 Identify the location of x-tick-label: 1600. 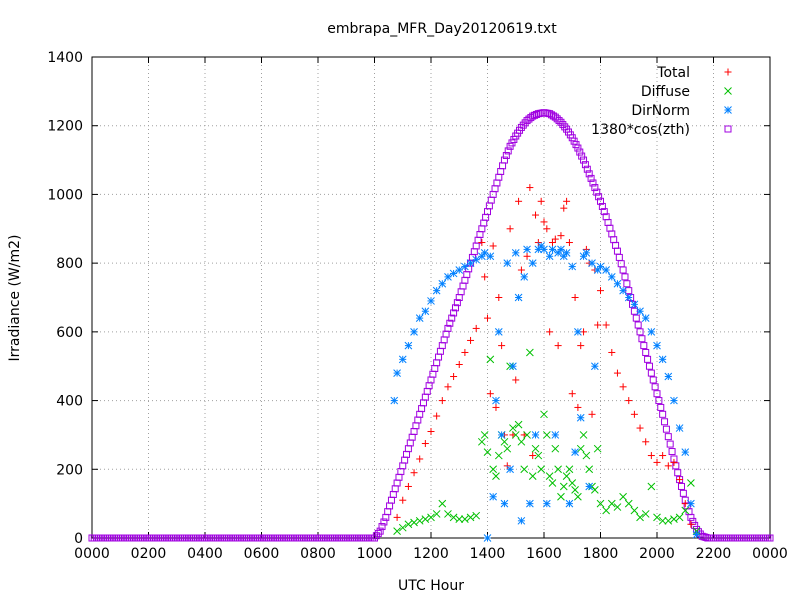
(544, 554).